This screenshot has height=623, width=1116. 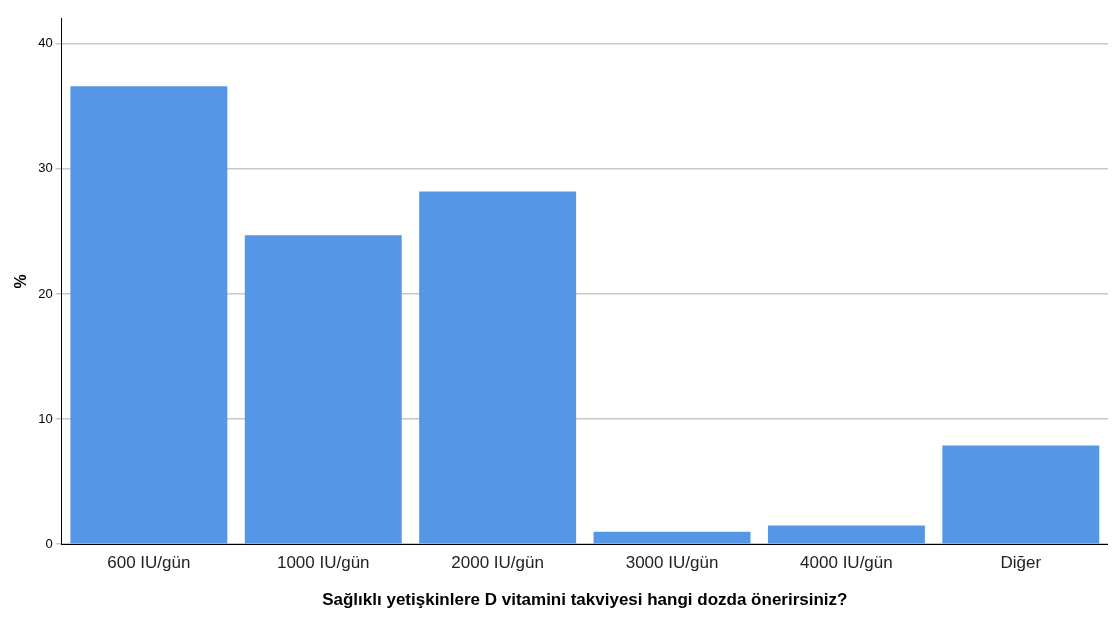 I want to click on x-tick-label: 4000 IU/gün, so click(x=846, y=563).